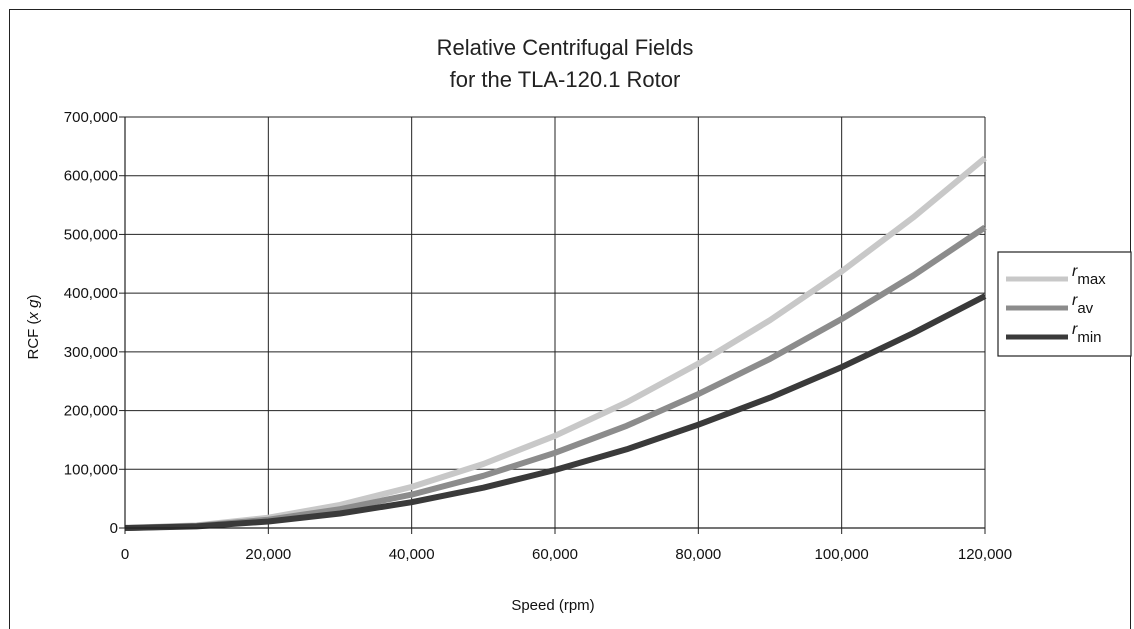 This screenshot has width=1134, height=629. Describe the element at coordinates (412, 554) in the screenshot. I see `x-tick-label: 40,000` at that location.